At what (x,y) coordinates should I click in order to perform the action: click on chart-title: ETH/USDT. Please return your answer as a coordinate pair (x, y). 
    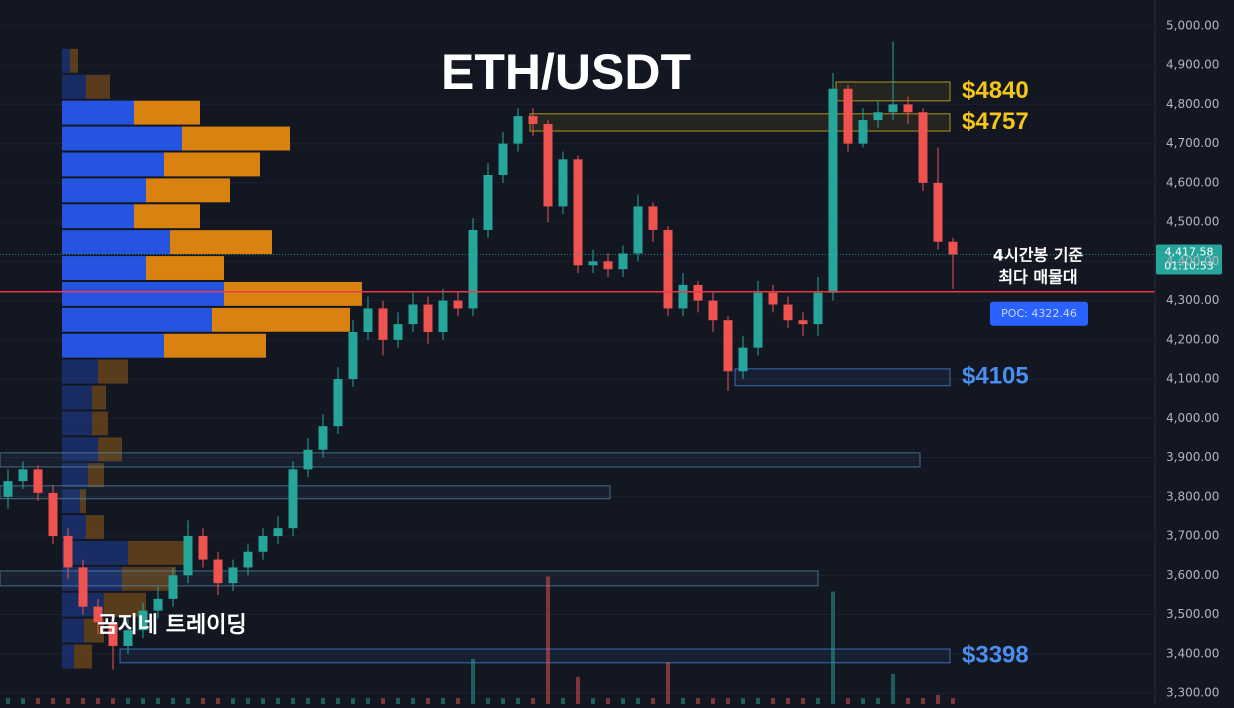
    Looking at the image, I should click on (566, 72).